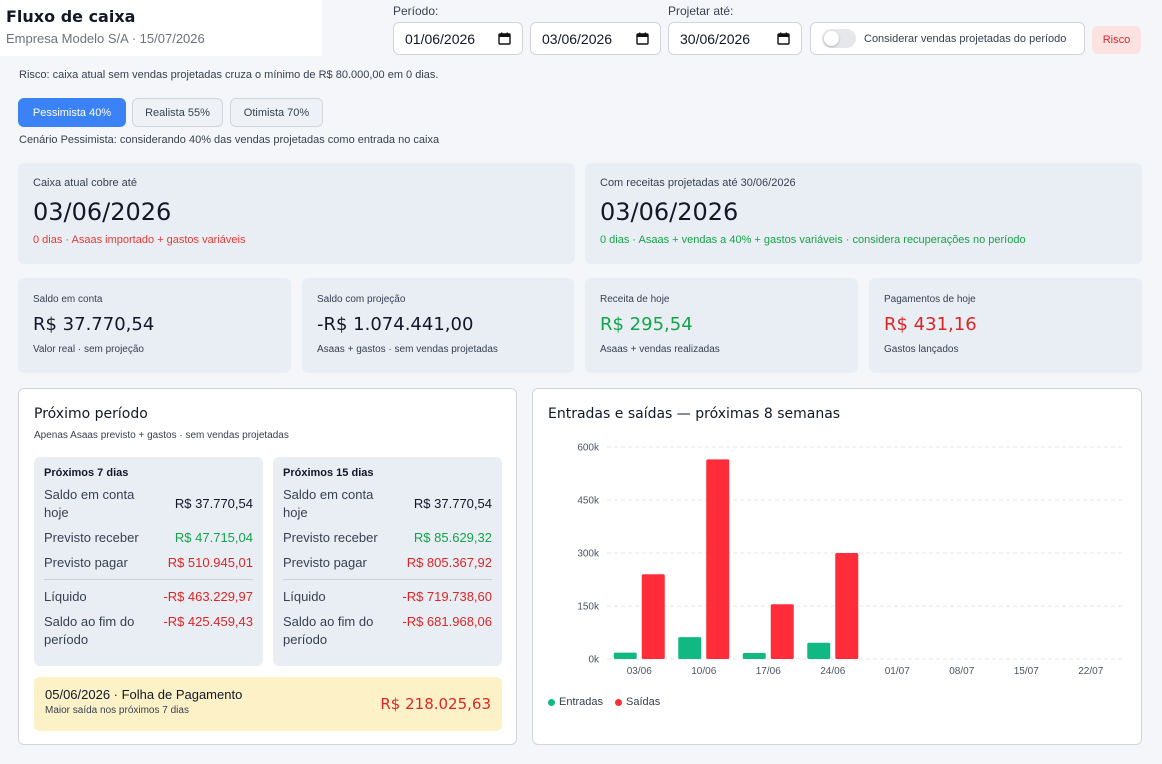 The image size is (1162, 764). I want to click on scenario-otimista-button: Otimista 70%, so click(276, 112).